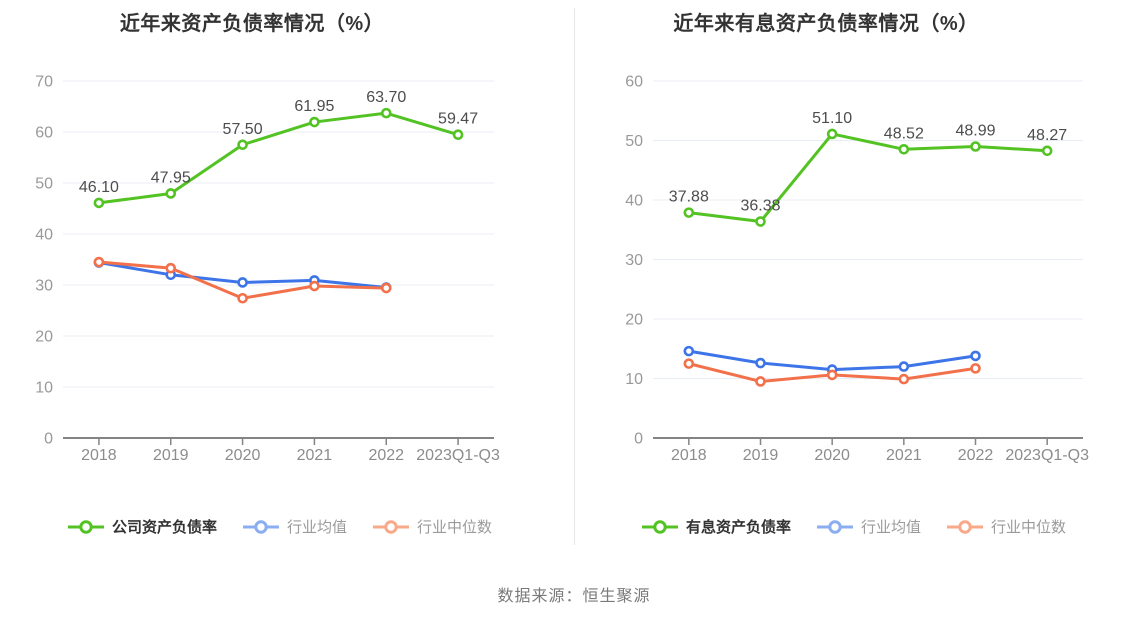  What do you see at coordinates (574, 596) in the screenshot?
I see `data-source-text: 数据来源：恒生聚源` at bounding box center [574, 596].